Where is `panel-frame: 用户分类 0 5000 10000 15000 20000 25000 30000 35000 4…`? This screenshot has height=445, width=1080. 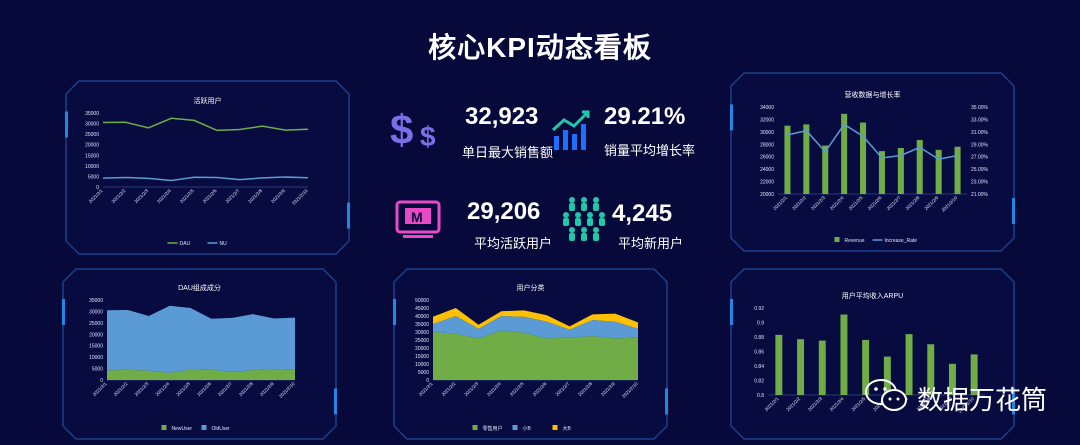
panel-frame: 用户分类 0 5000 10000 15000 20000 25000 30000 35000 4… is located at coordinates (530, 354).